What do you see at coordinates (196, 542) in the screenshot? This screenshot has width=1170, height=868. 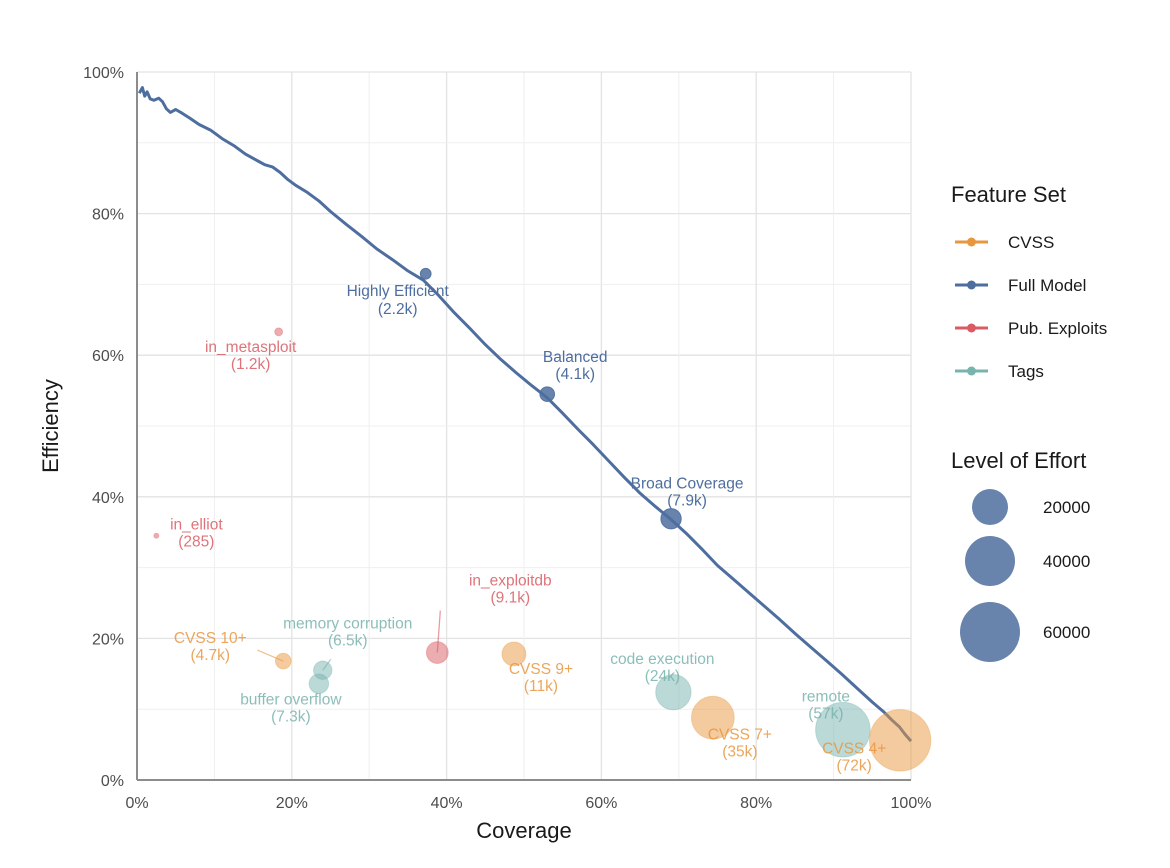 I see `point-in-elliot-effort-label: (285)` at bounding box center [196, 542].